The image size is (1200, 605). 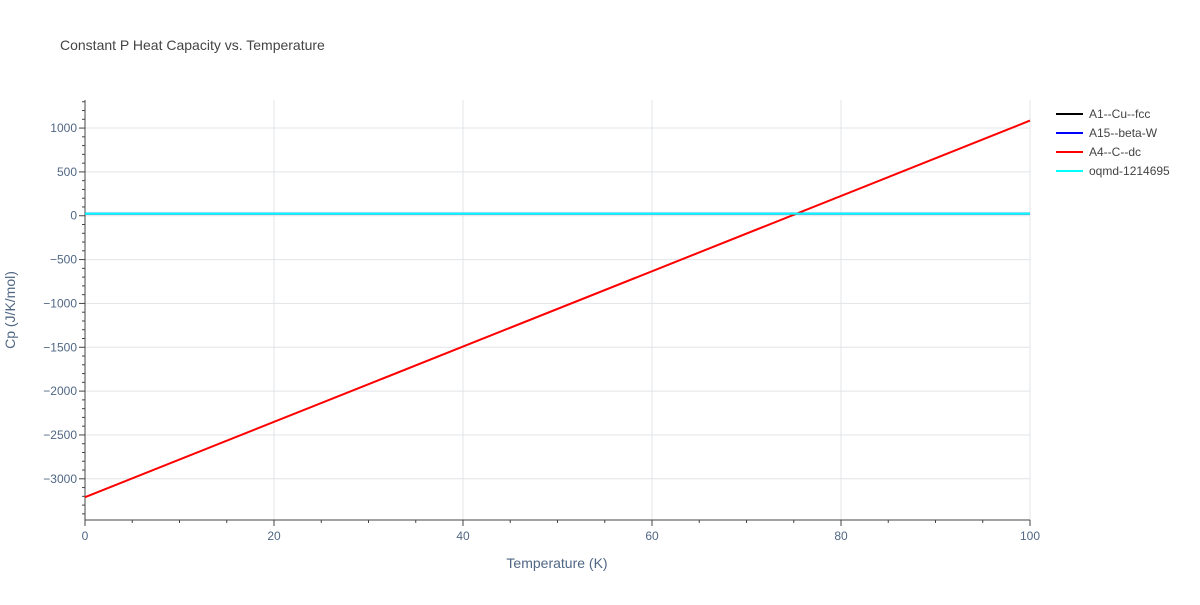 What do you see at coordinates (60, 391) in the screenshot?
I see `y-tick-label: −2000` at bounding box center [60, 391].